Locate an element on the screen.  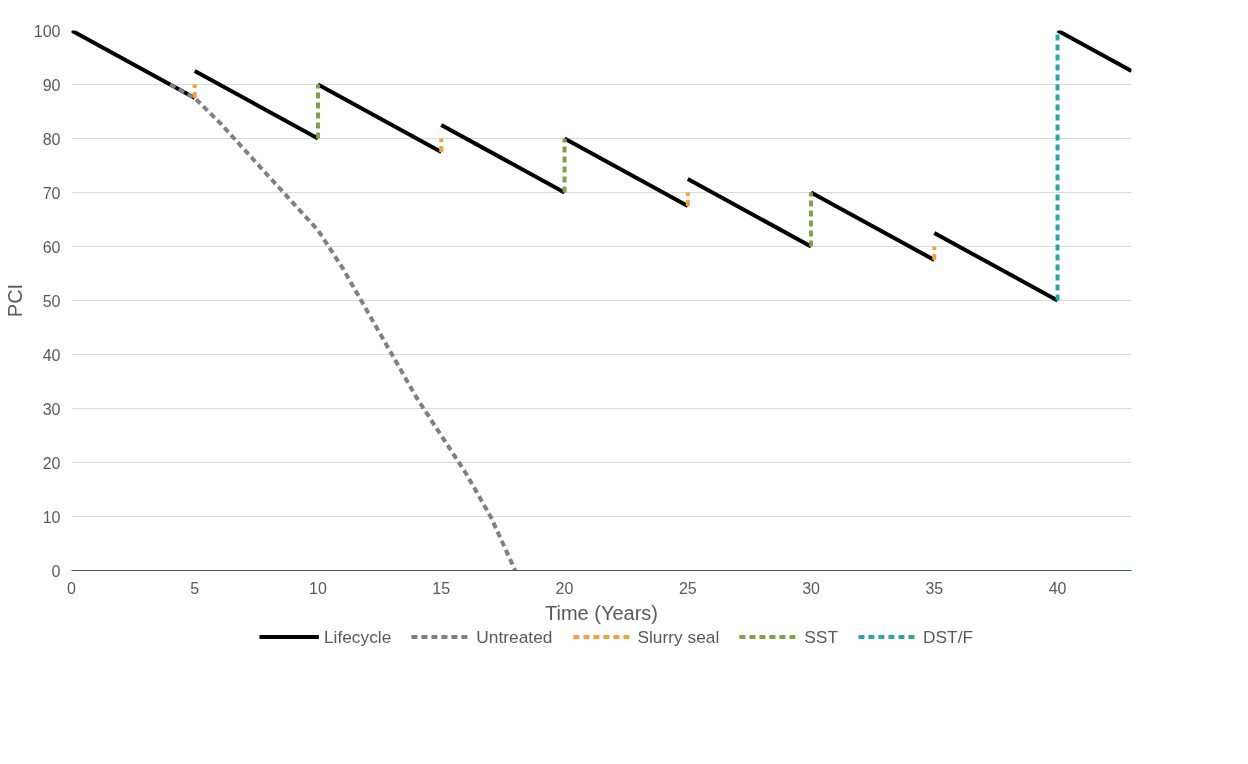
x-tick-label: 40 is located at coordinates (1057, 588).